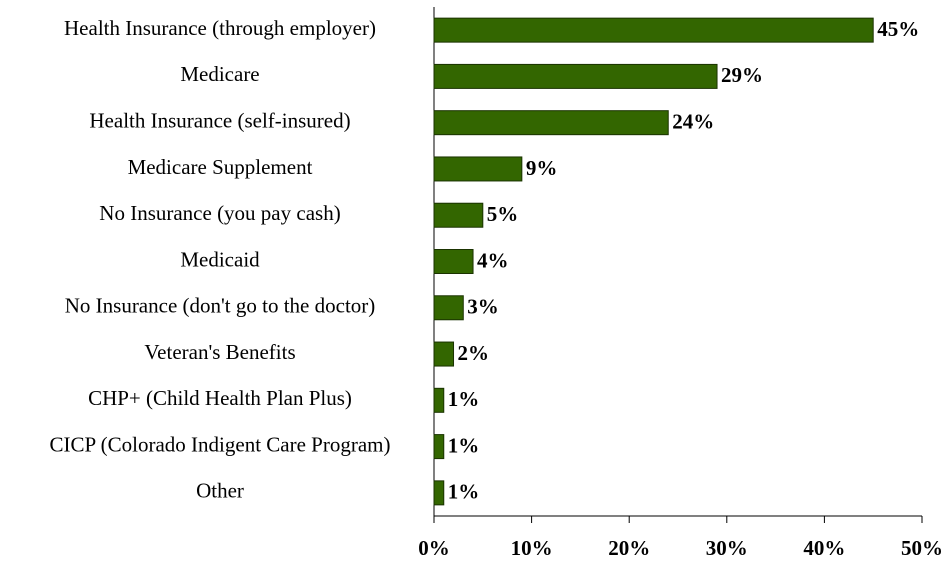  I want to click on value-label: 4%, so click(493, 260).